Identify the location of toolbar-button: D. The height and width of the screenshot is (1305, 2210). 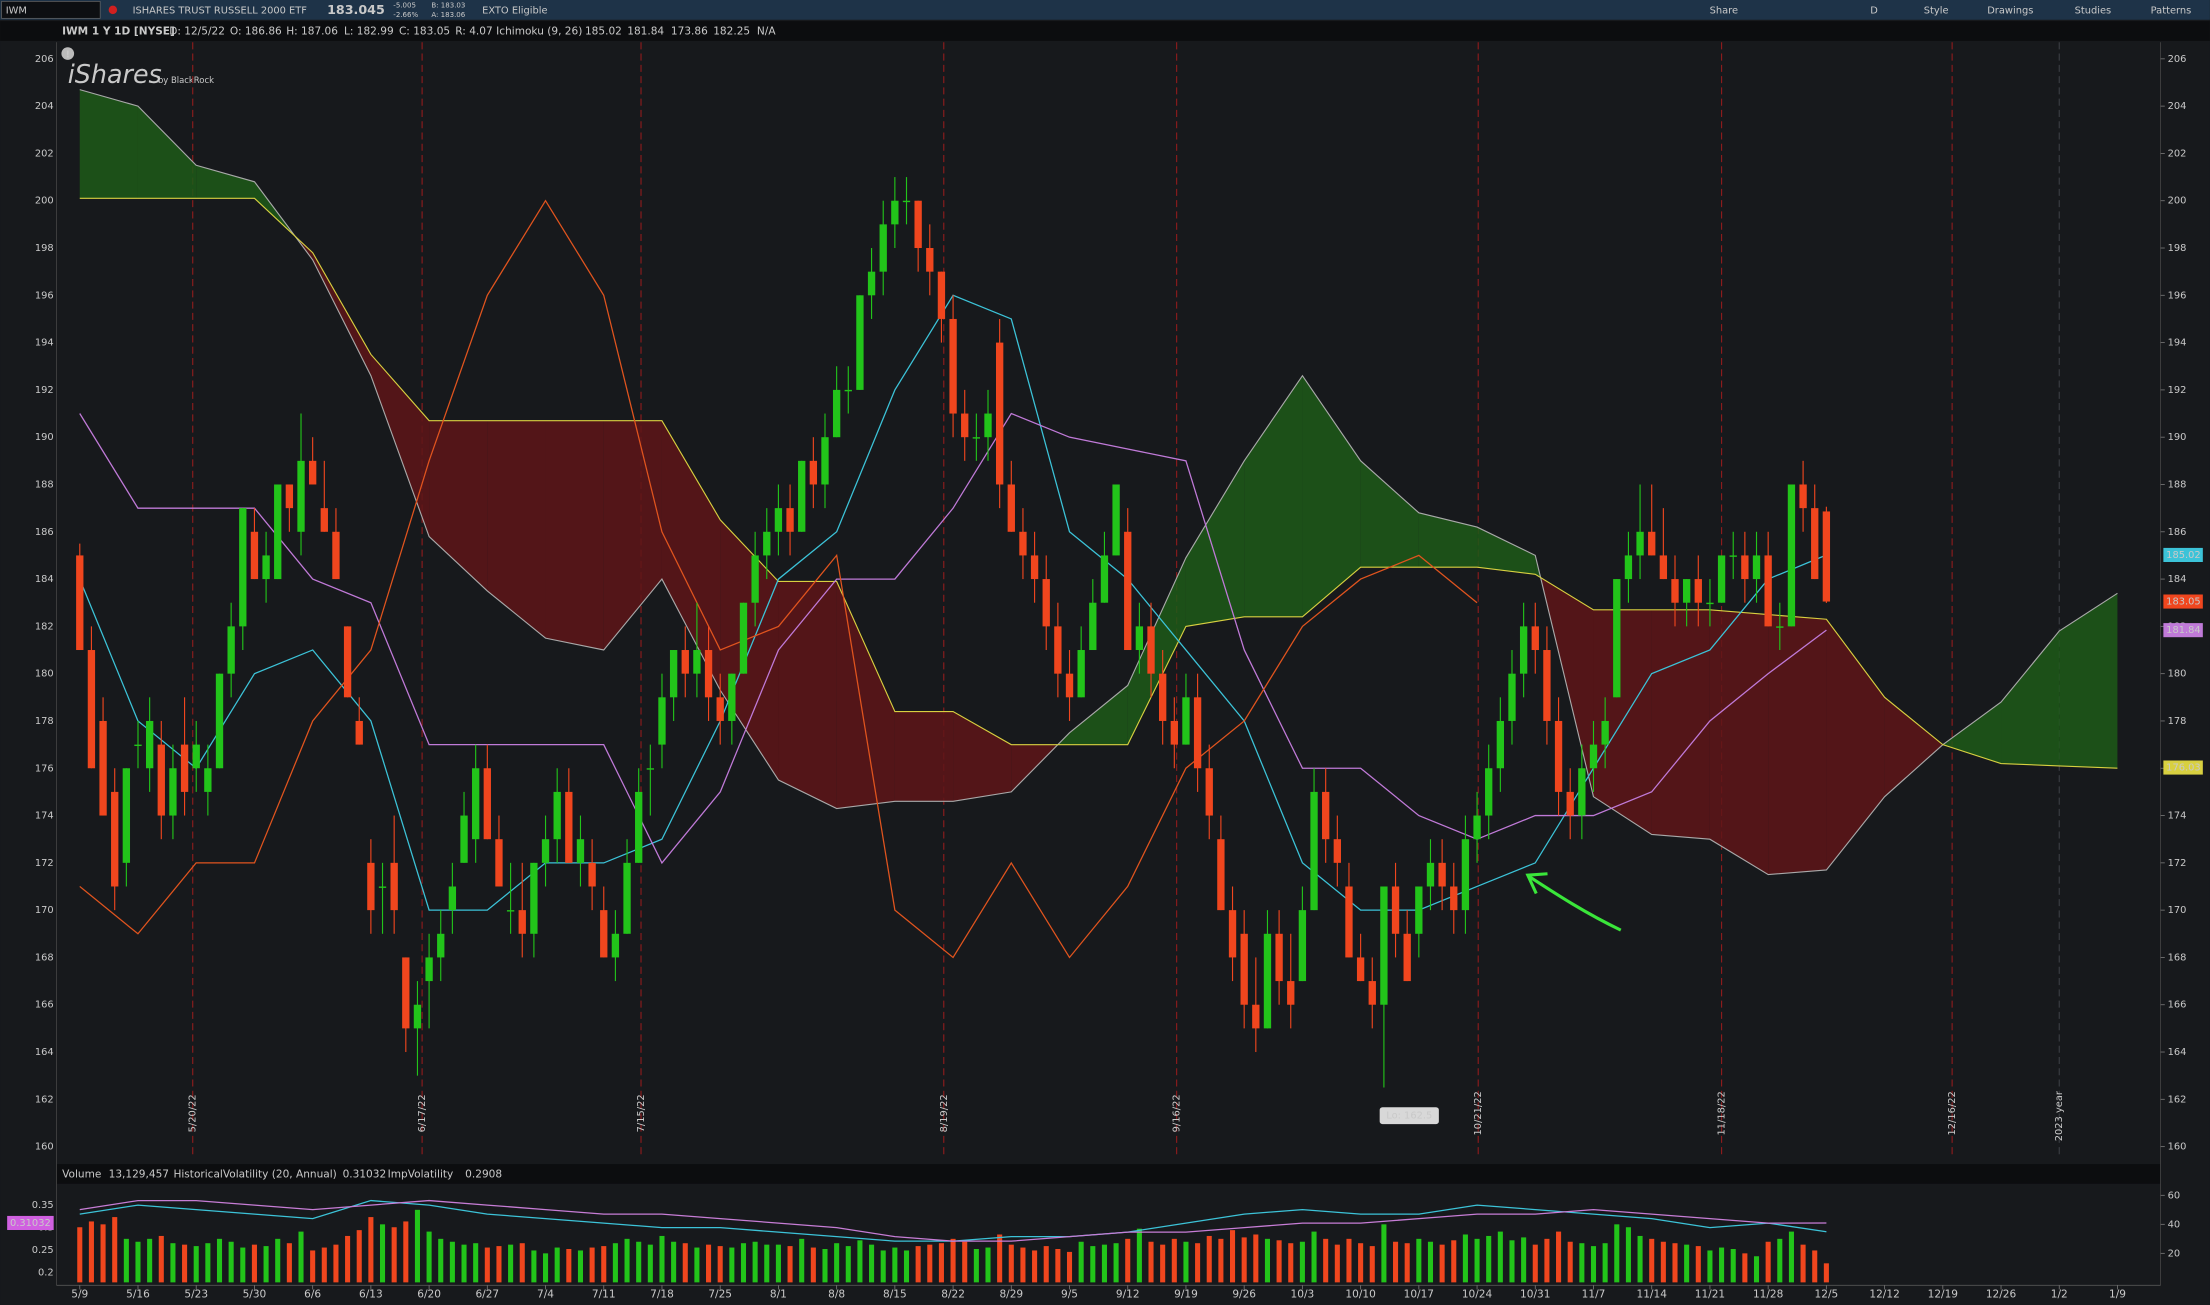
(1874, 11).